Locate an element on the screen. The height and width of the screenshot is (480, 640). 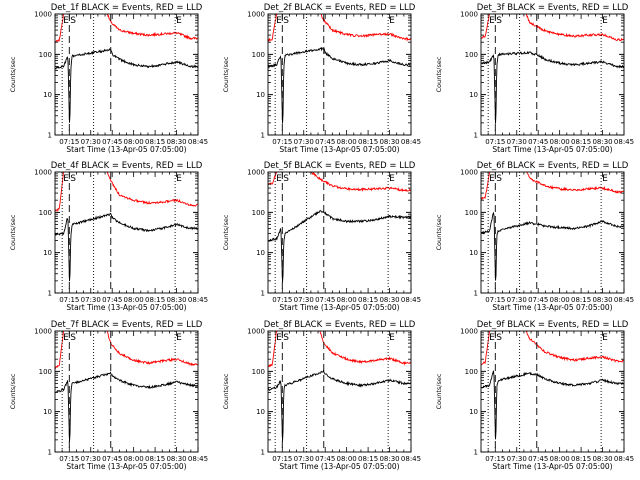
panel-title: Det_2f BLACK = Events, RED = LLD is located at coordinates (340, 8).